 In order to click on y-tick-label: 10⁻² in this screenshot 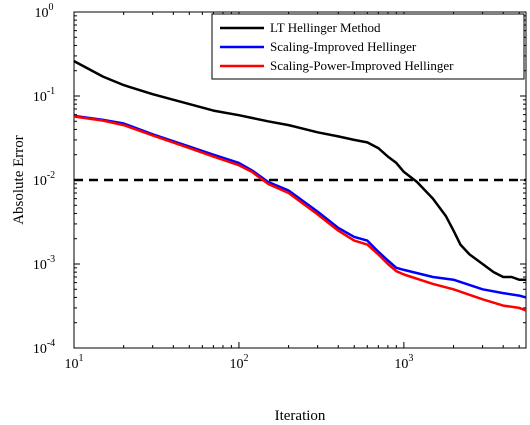, I will do `click(44, 179)`.